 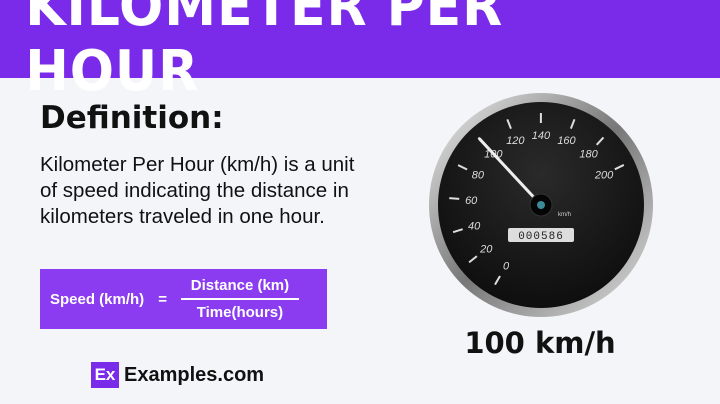 I want to click on odometer, so click(x=541, y=235).